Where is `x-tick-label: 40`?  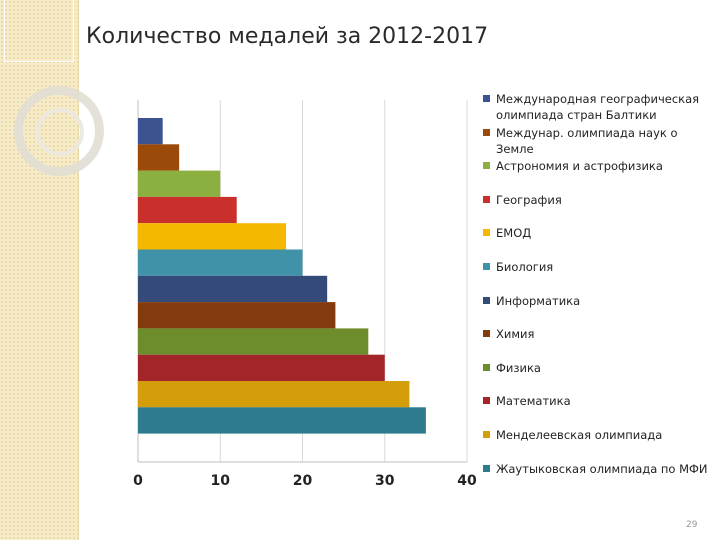 x-tick-label: 40 is located at coordinates (467, 481).